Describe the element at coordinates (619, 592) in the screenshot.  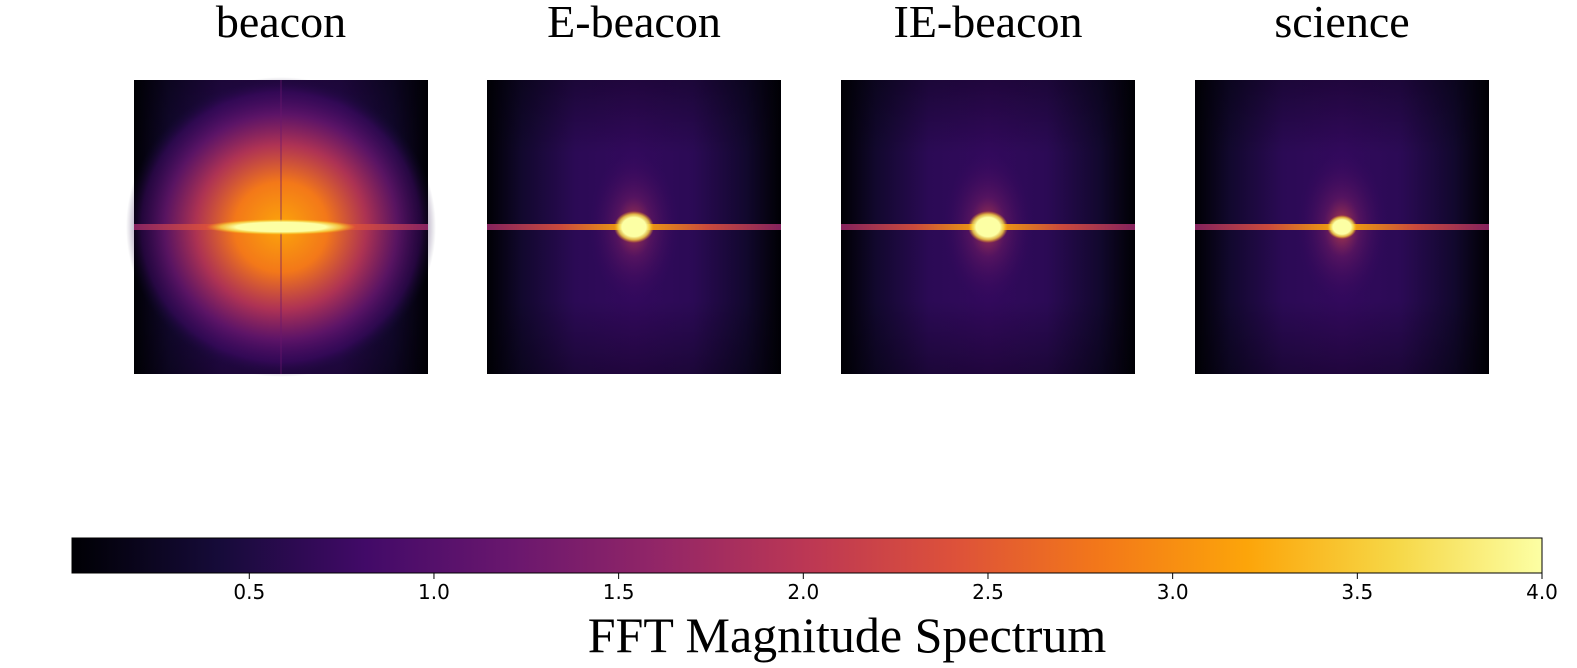
I see `colorbar-tick-label: 1.5` at that location.